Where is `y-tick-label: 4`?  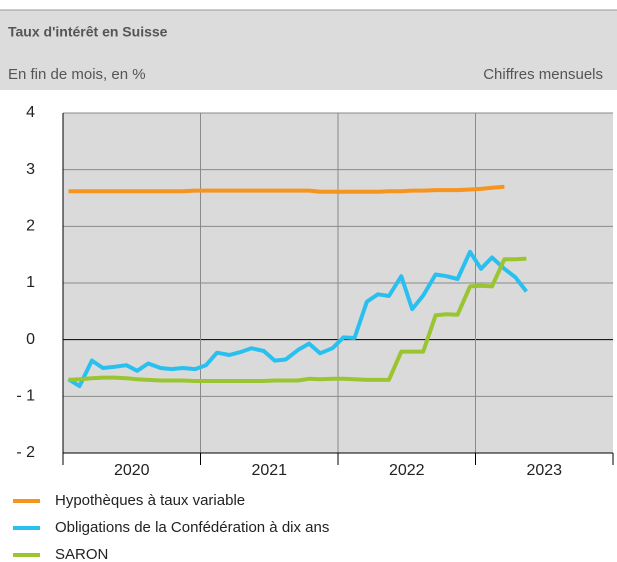 y-tick-label: 4 is located at coordinates (30, 112).